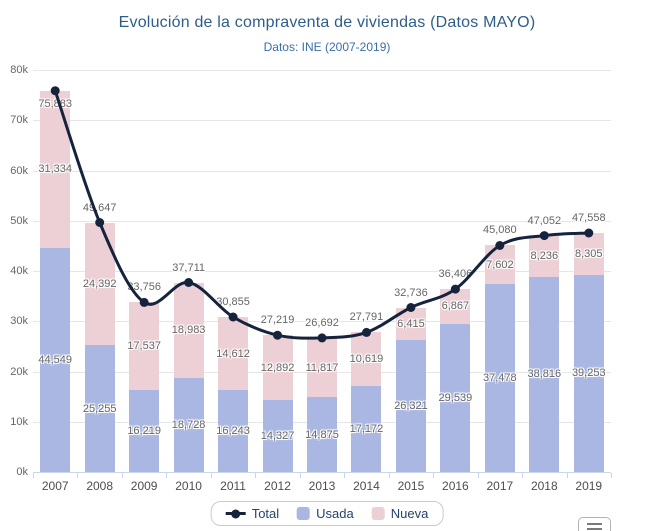 The height and width of the screenshot is (531, 654). What do you see at coordinates (55, 360) in the screenshot?
I see `usada-value-label-2007: 44,549` at bounding box center [55, 360].